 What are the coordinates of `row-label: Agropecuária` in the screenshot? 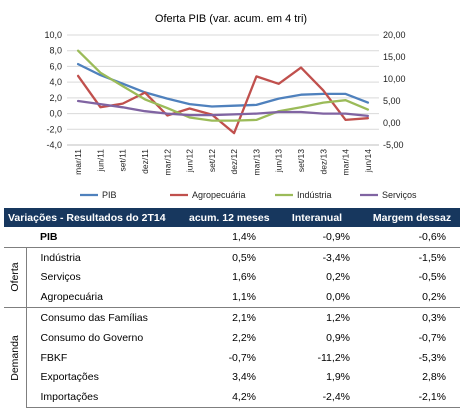 It's located at (71, 297).